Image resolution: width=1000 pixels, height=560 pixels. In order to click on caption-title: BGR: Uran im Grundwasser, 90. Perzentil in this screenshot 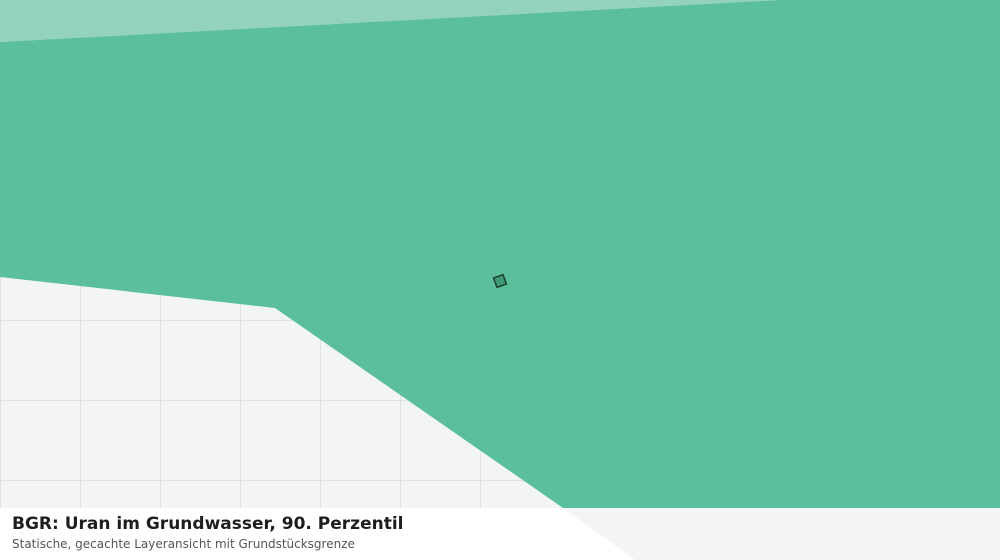, I will do `click(208, 524)`.